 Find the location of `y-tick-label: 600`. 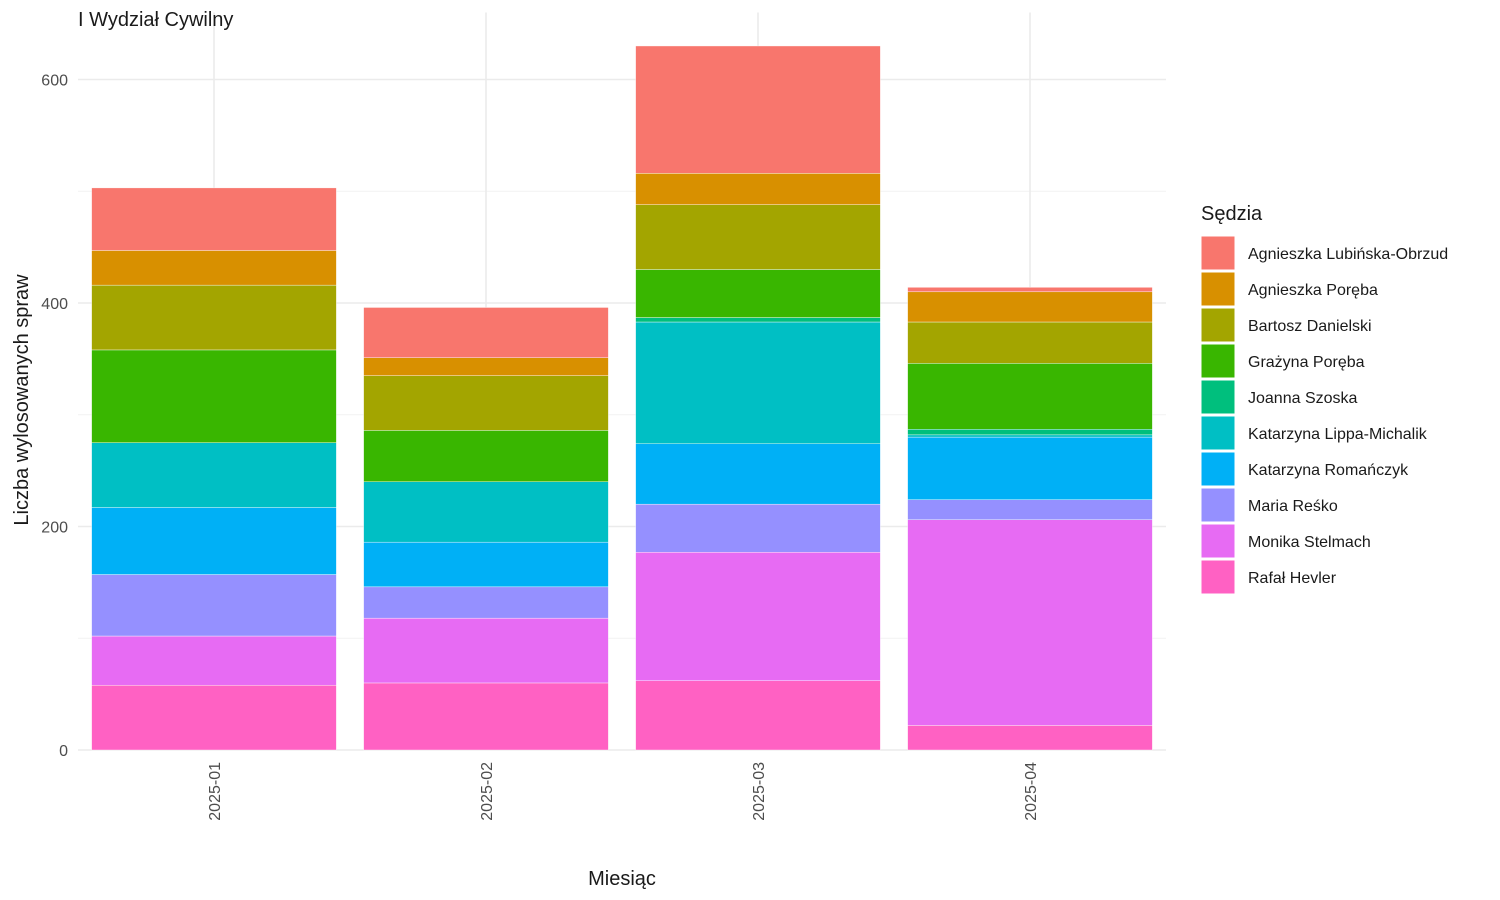

y-tick-label: 600 is located at coordinates (54, 81).